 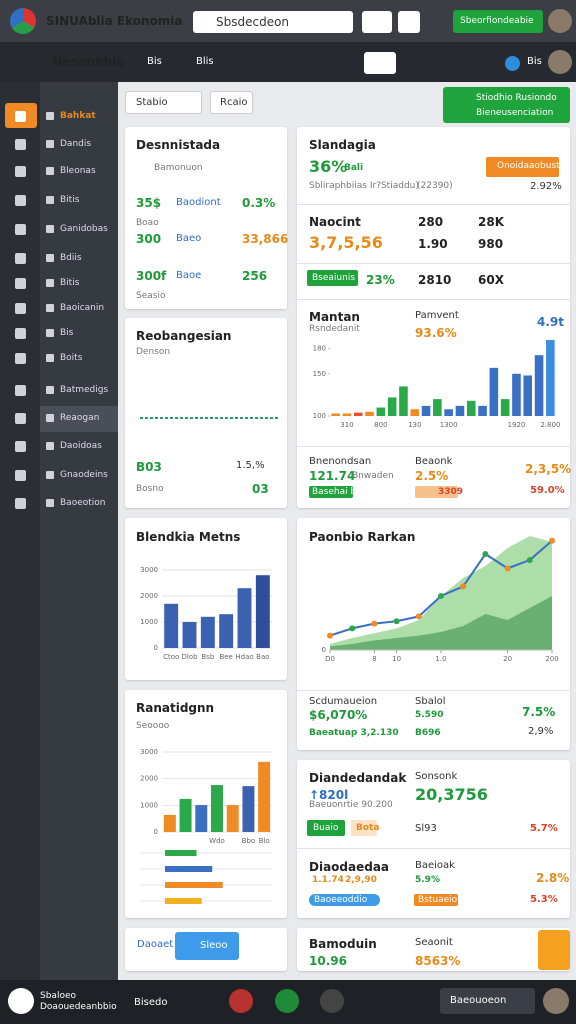 I want to click on stat-value: B03, so click(x=149, y=467).